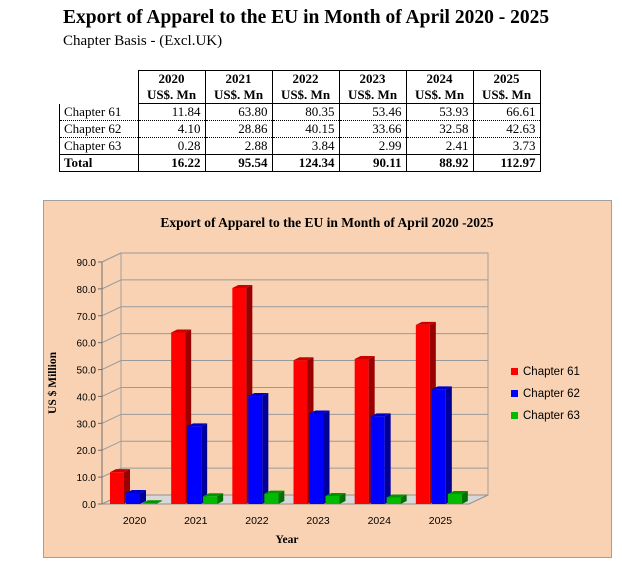 Image resolution: width=622 pixels, height=564 pixels. Describe the element at coordinates (551, 372) in the screenshot. I see `legend-label-chapter-61: Chapter 61` at that location.